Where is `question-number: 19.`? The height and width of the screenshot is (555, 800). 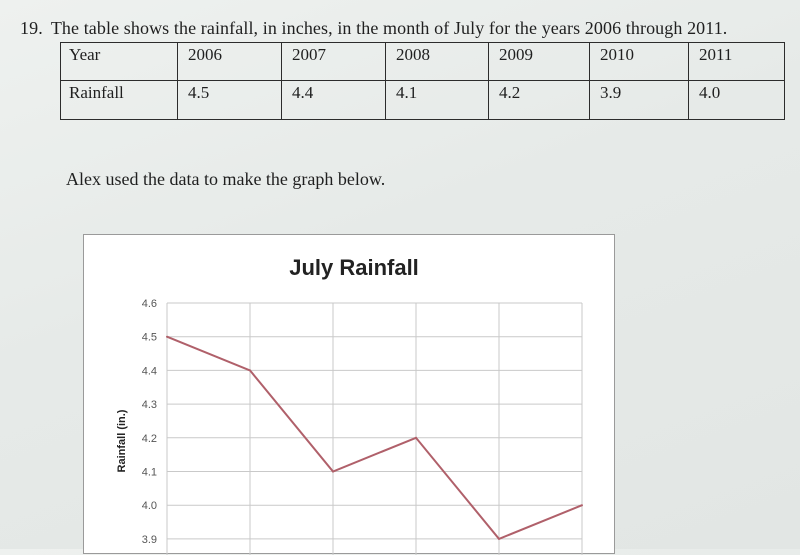
question-number: 19. is located at coordinates (31, 28).